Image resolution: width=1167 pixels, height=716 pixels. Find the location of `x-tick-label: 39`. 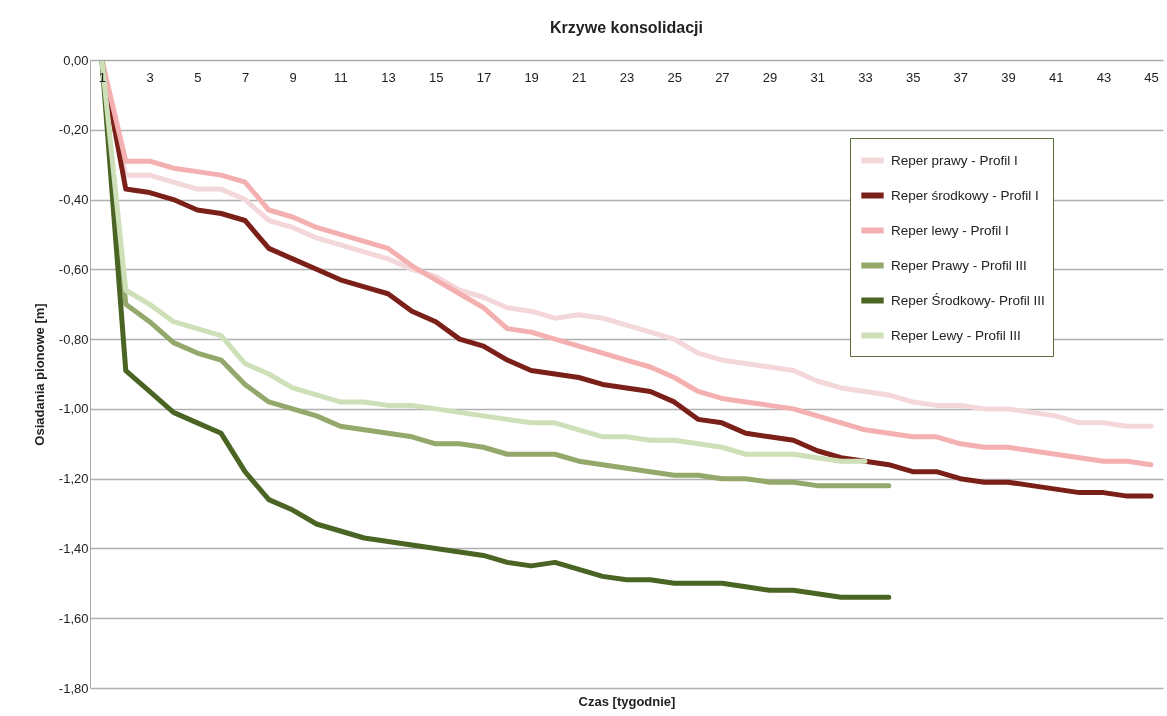

x-tick-label: 39 is located at coordinates (1008, 77).